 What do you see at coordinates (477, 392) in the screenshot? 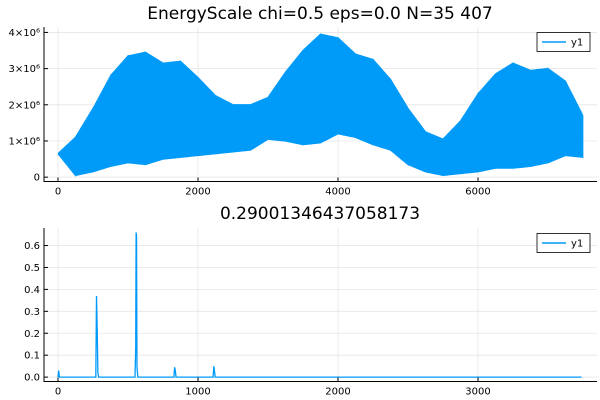
I see `x-tick-label: 3000` at bounding box center [477, 392].